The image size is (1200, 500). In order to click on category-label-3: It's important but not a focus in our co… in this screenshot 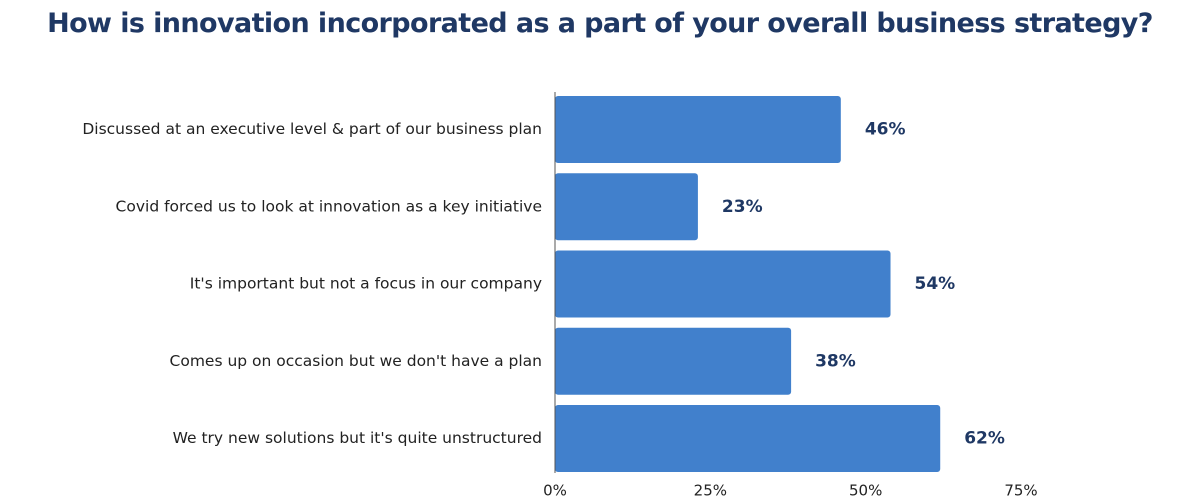, I will do `click(366, 284)`.